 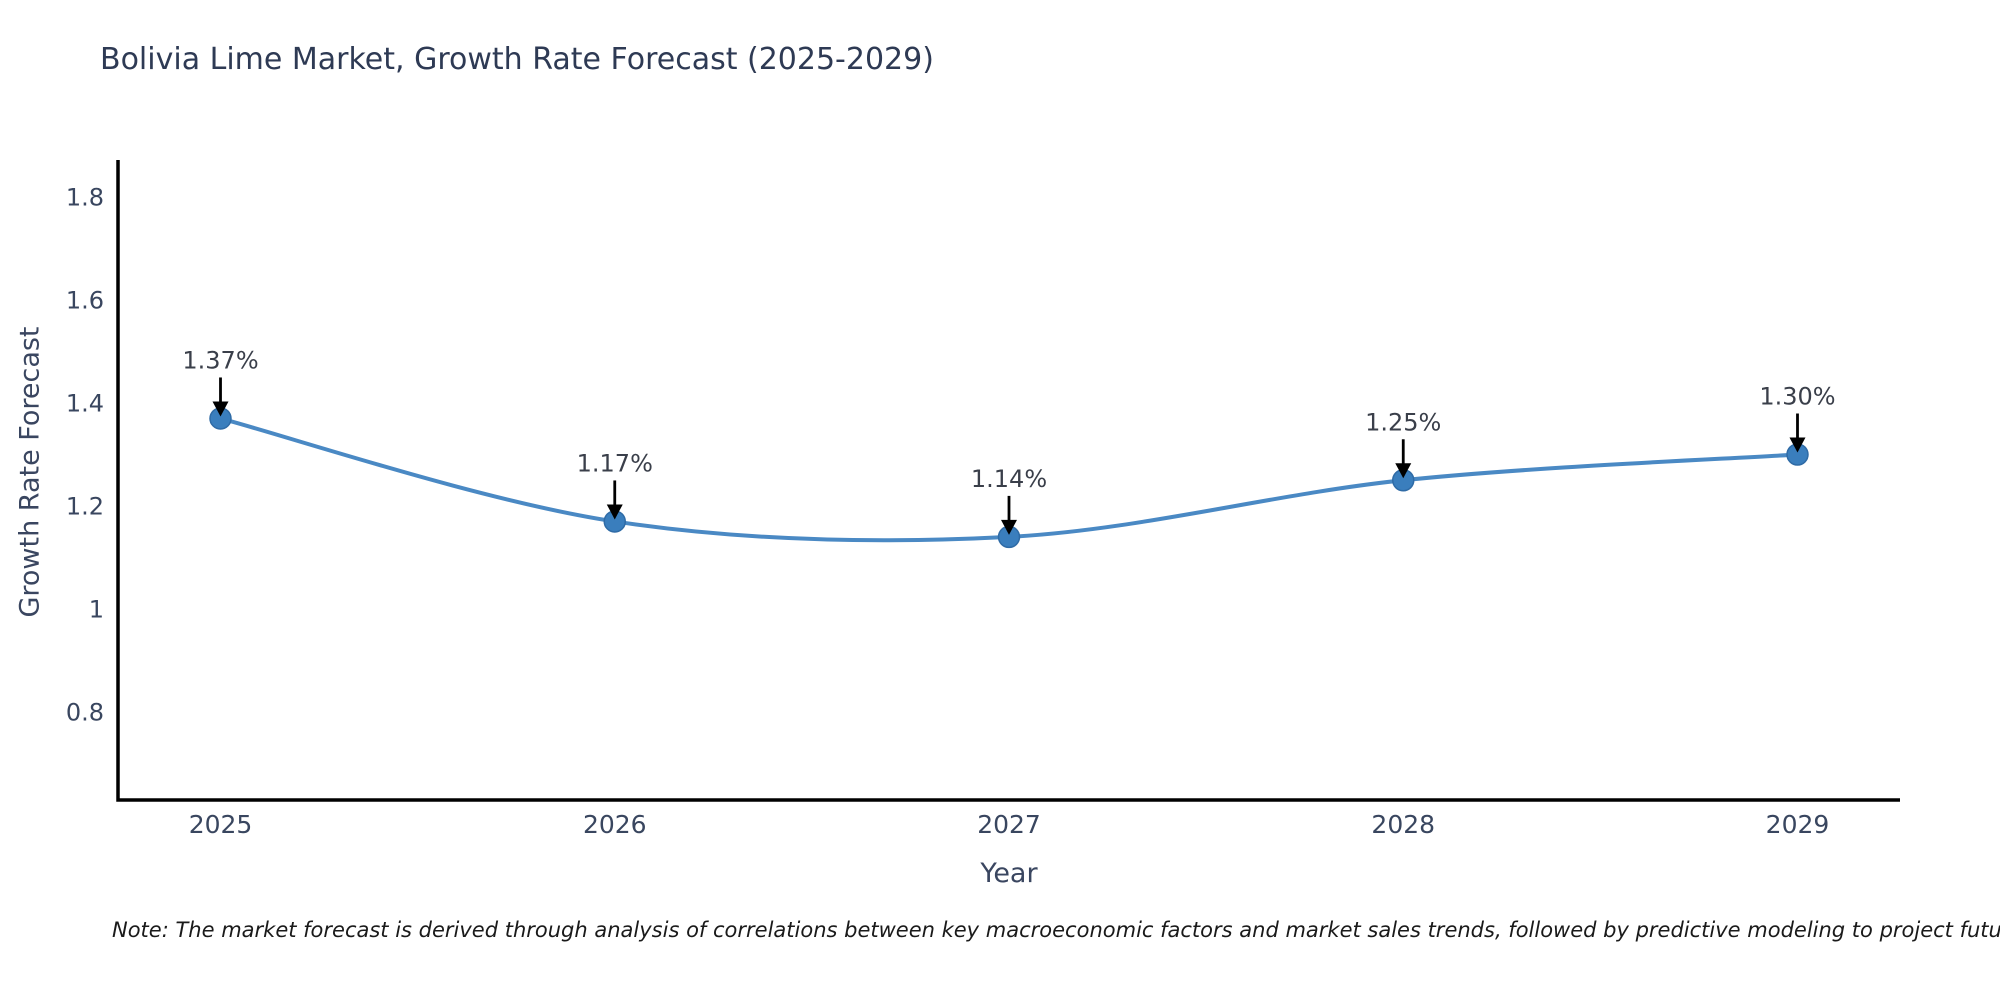 What do you see at coordinates (85, 198) in the screenshot?
I see `y-tick-label: 1.8` at bounding box center [85, 198].